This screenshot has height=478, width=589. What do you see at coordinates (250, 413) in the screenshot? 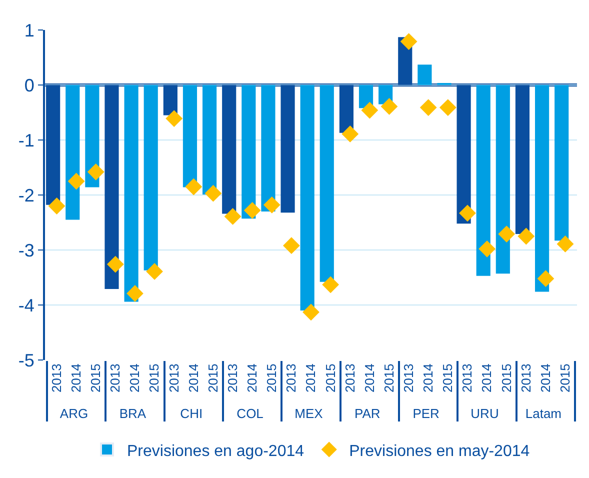
I see `text: COL` at bounding box center [250, 413].